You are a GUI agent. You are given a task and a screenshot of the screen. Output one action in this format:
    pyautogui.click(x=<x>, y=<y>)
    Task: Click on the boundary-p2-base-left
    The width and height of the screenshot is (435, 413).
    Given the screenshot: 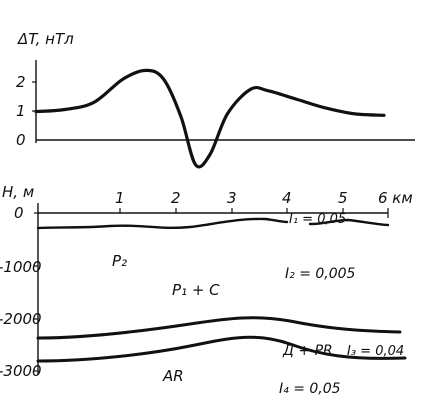 What is the action you would take?
    pyautogui.click(x=162, y=223)
    